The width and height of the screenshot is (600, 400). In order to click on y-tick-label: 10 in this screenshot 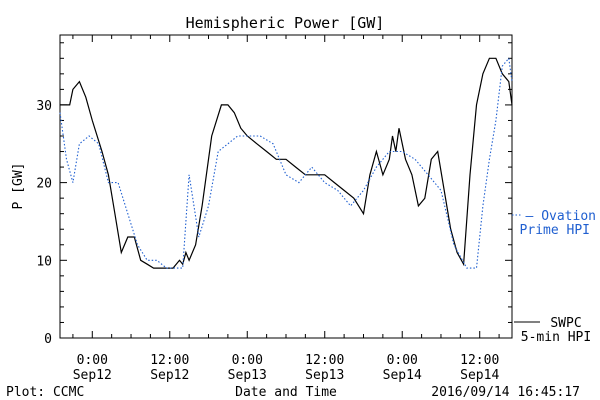, I will do `click(44, 261)`.